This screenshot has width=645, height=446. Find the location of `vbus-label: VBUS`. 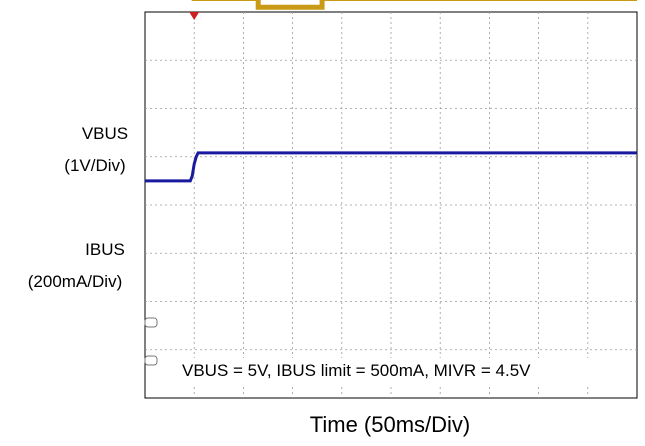

vbus-label: VBUS is located at coordinates (105, 133).